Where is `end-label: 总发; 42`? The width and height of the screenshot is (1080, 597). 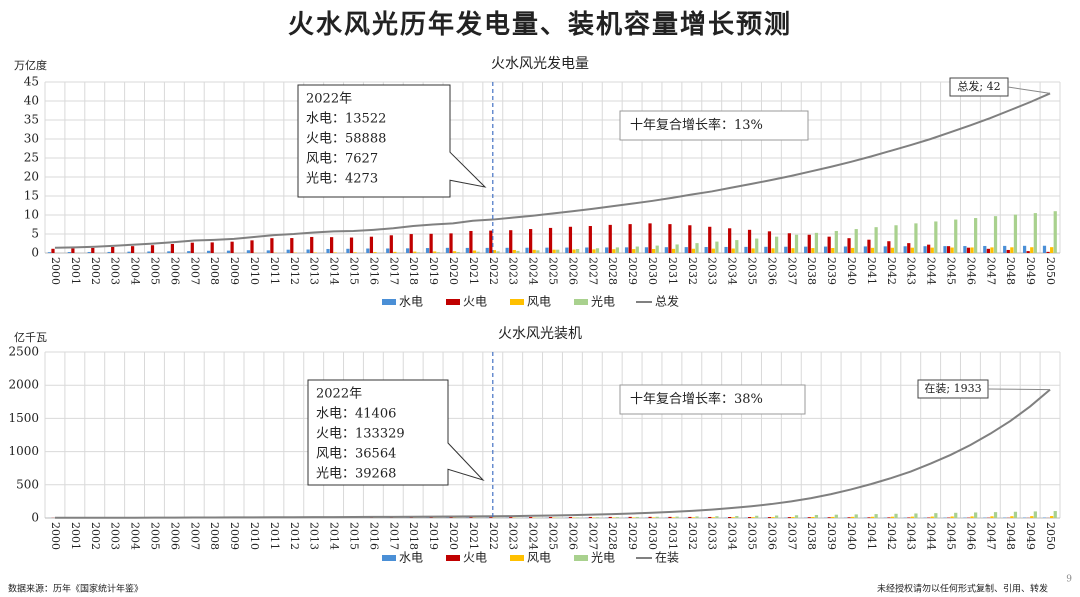
end-label: 总发; 42 is located at coordinates (978, 86).